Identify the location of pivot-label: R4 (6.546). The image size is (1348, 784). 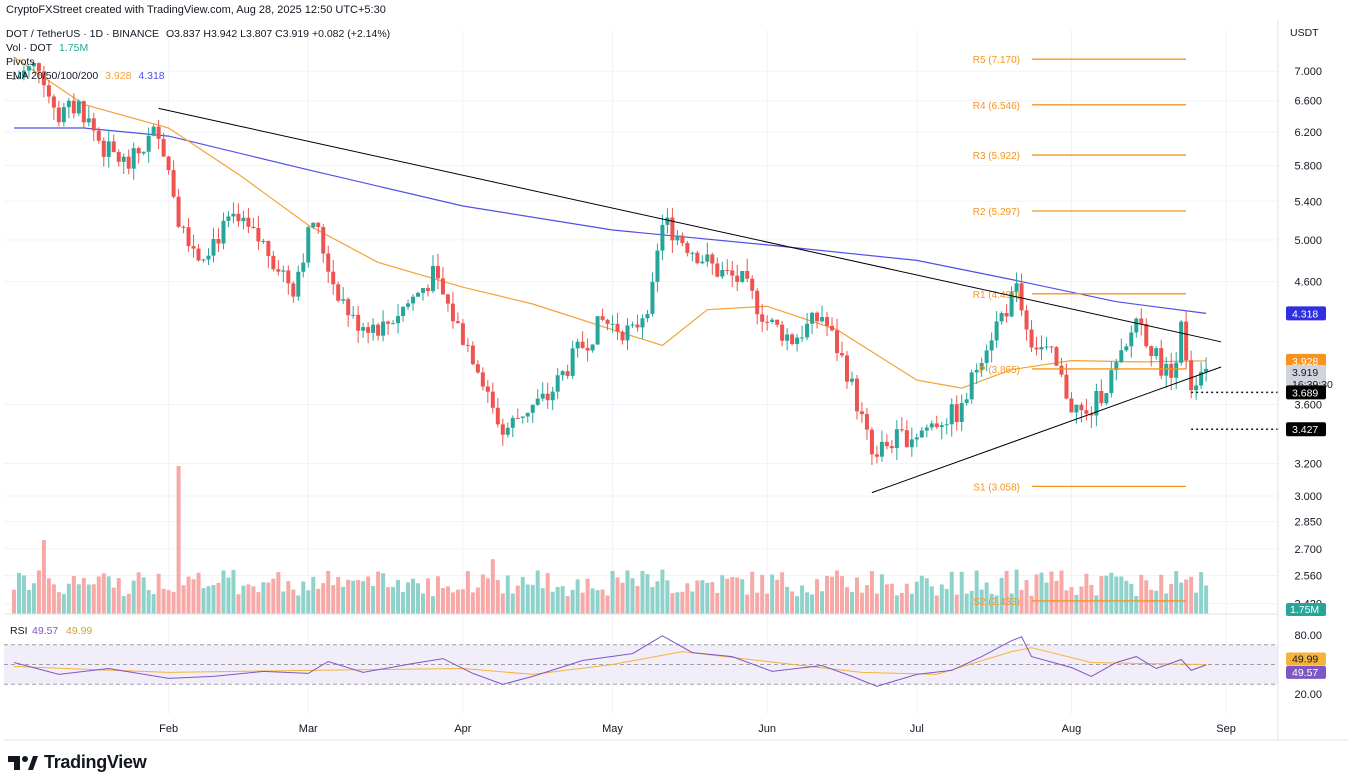
(996, 106).